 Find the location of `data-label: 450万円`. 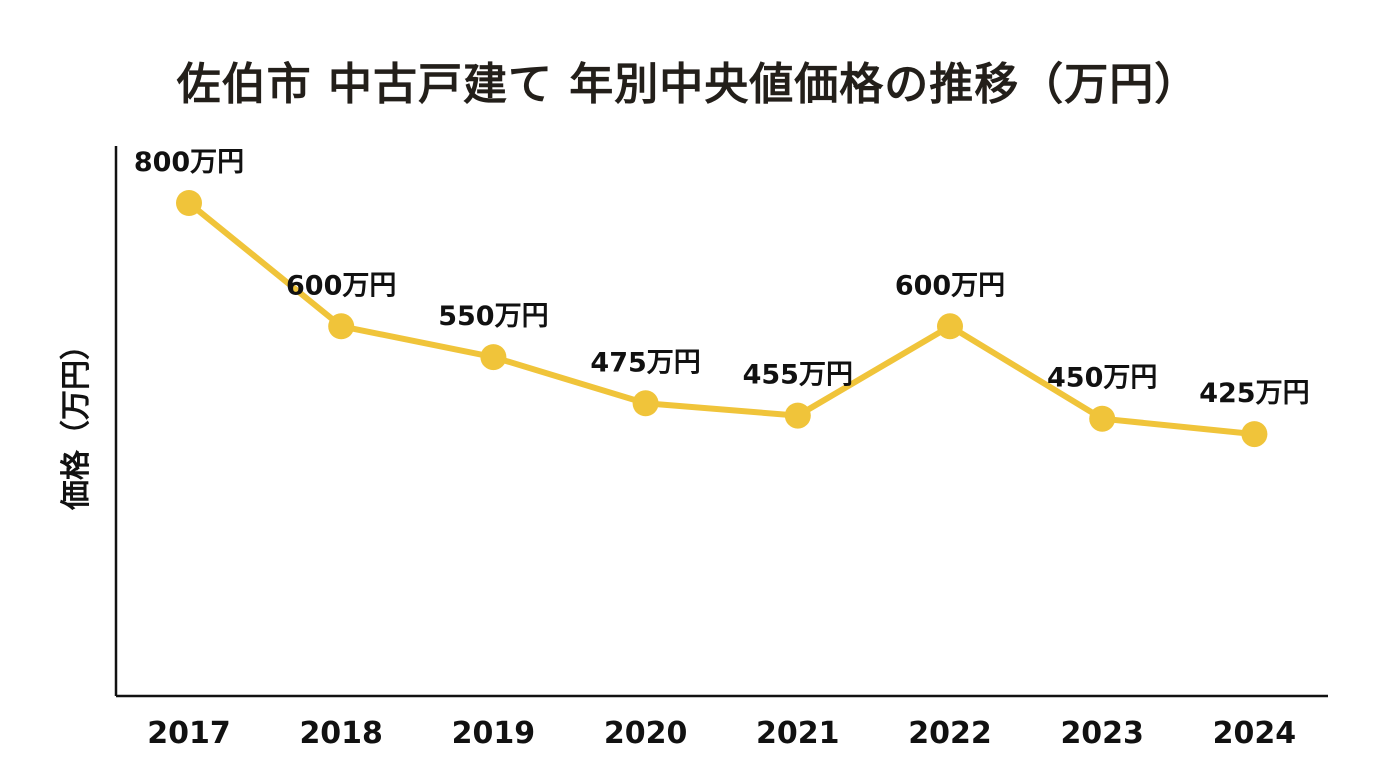

data-label: 450万円 is located at coordinates (1102, 378).